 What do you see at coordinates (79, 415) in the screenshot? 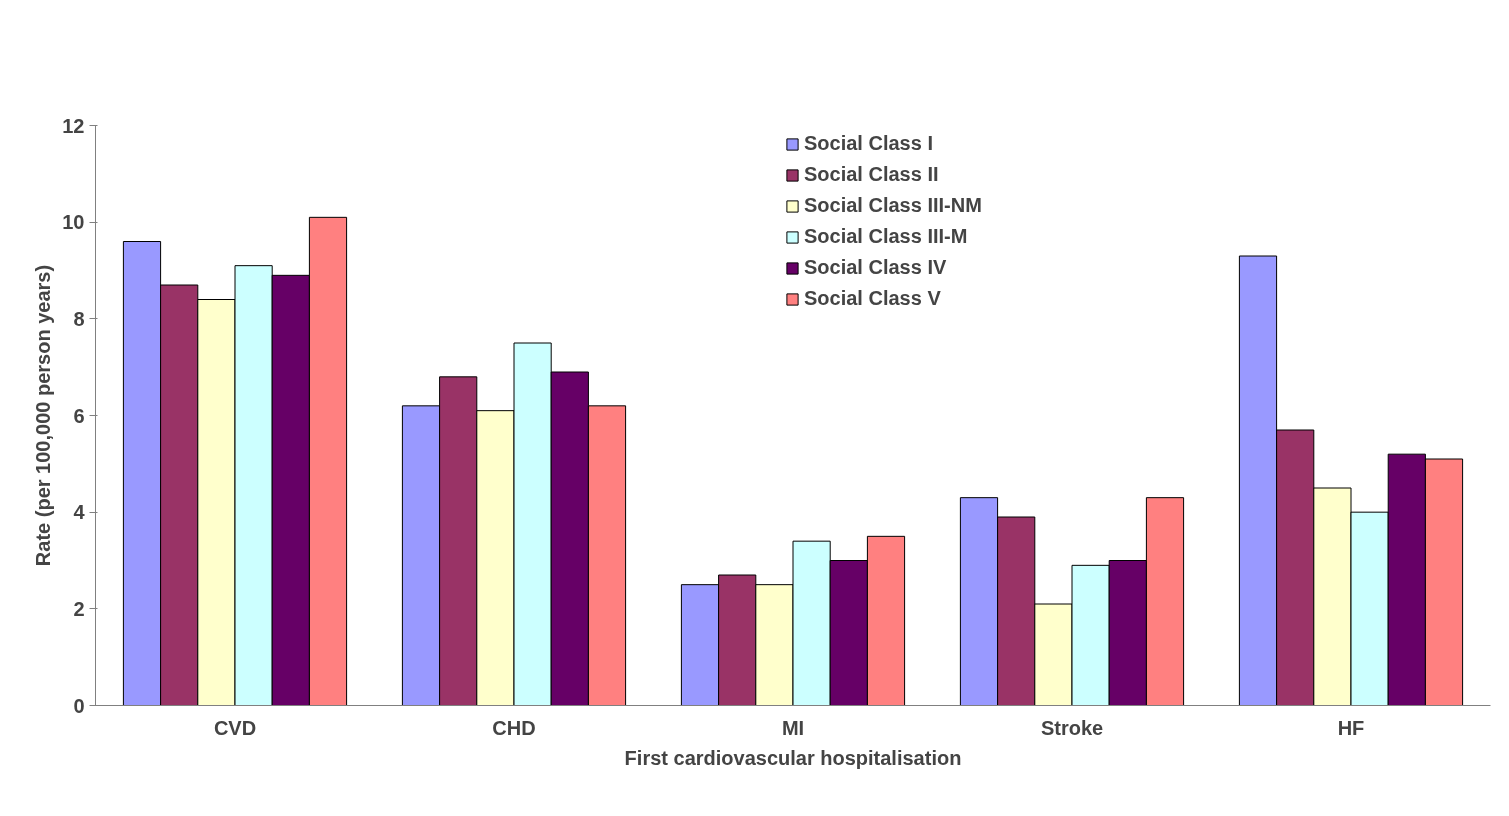
I see `y-tick-label: 6` at bounding box center [79, 415].